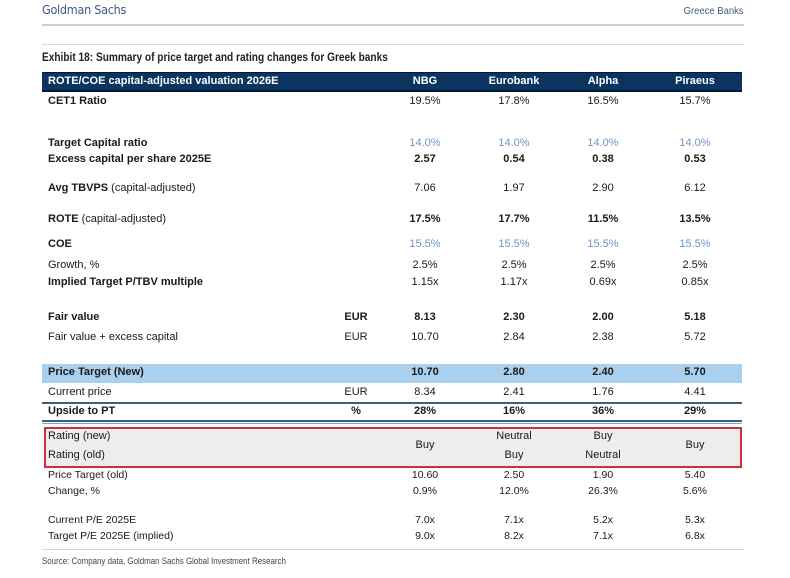  Describe the element at coordinates (514, 81) in the screenshot. I see `column-header-eurobank: Eurobank` at that location.